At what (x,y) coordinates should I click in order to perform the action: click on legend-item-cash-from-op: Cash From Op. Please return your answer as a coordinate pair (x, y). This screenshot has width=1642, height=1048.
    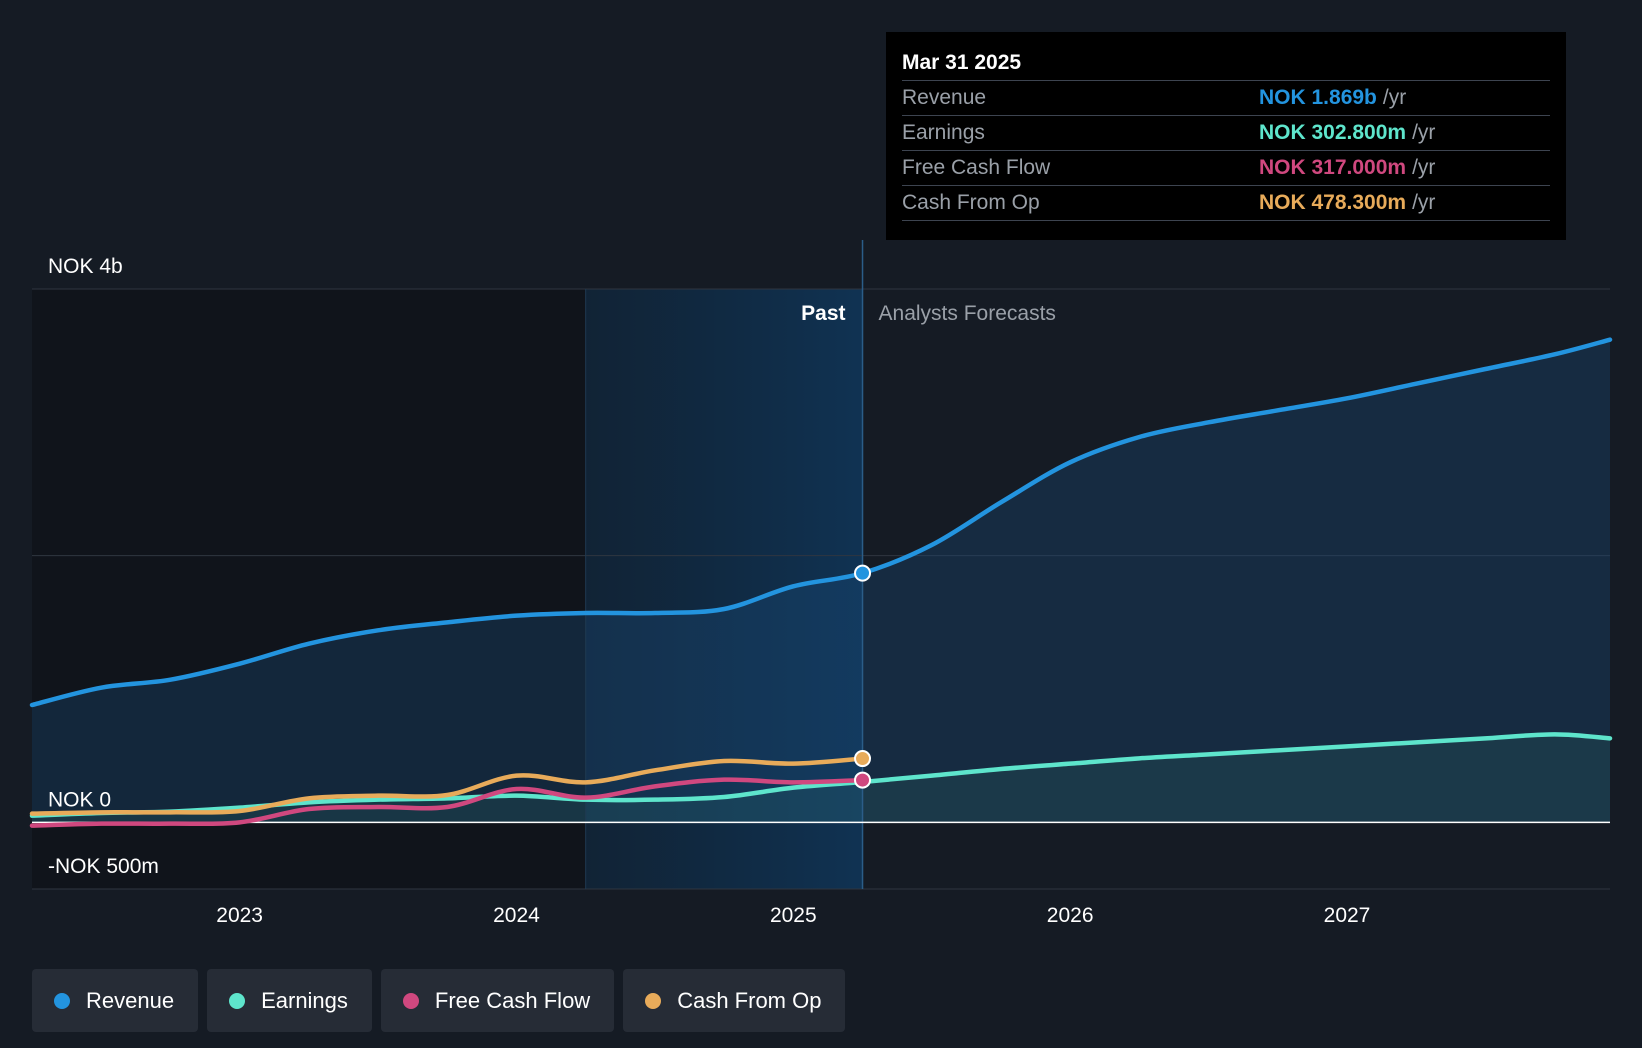
    Looking at the image, I should click on (734, 1000).